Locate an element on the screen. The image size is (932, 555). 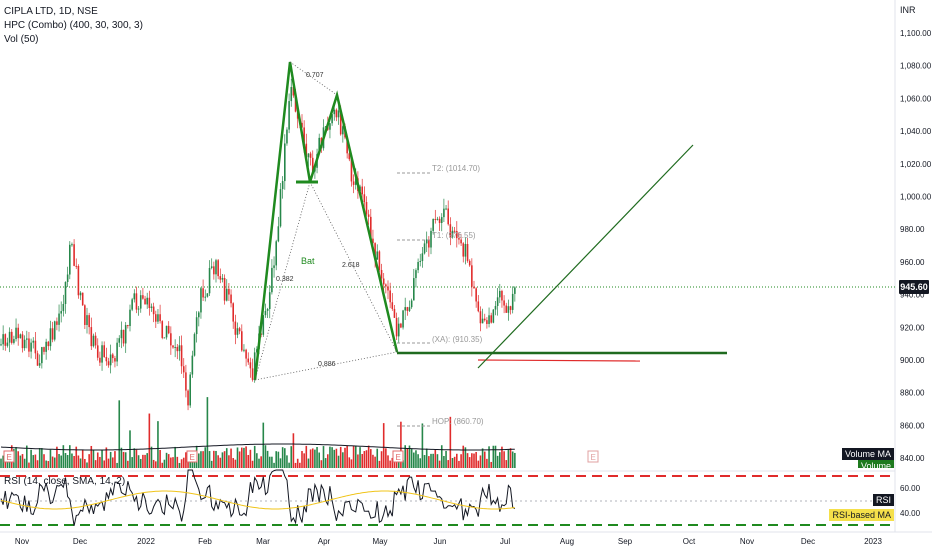
uptrend-line is located at coordinates (585, 256).